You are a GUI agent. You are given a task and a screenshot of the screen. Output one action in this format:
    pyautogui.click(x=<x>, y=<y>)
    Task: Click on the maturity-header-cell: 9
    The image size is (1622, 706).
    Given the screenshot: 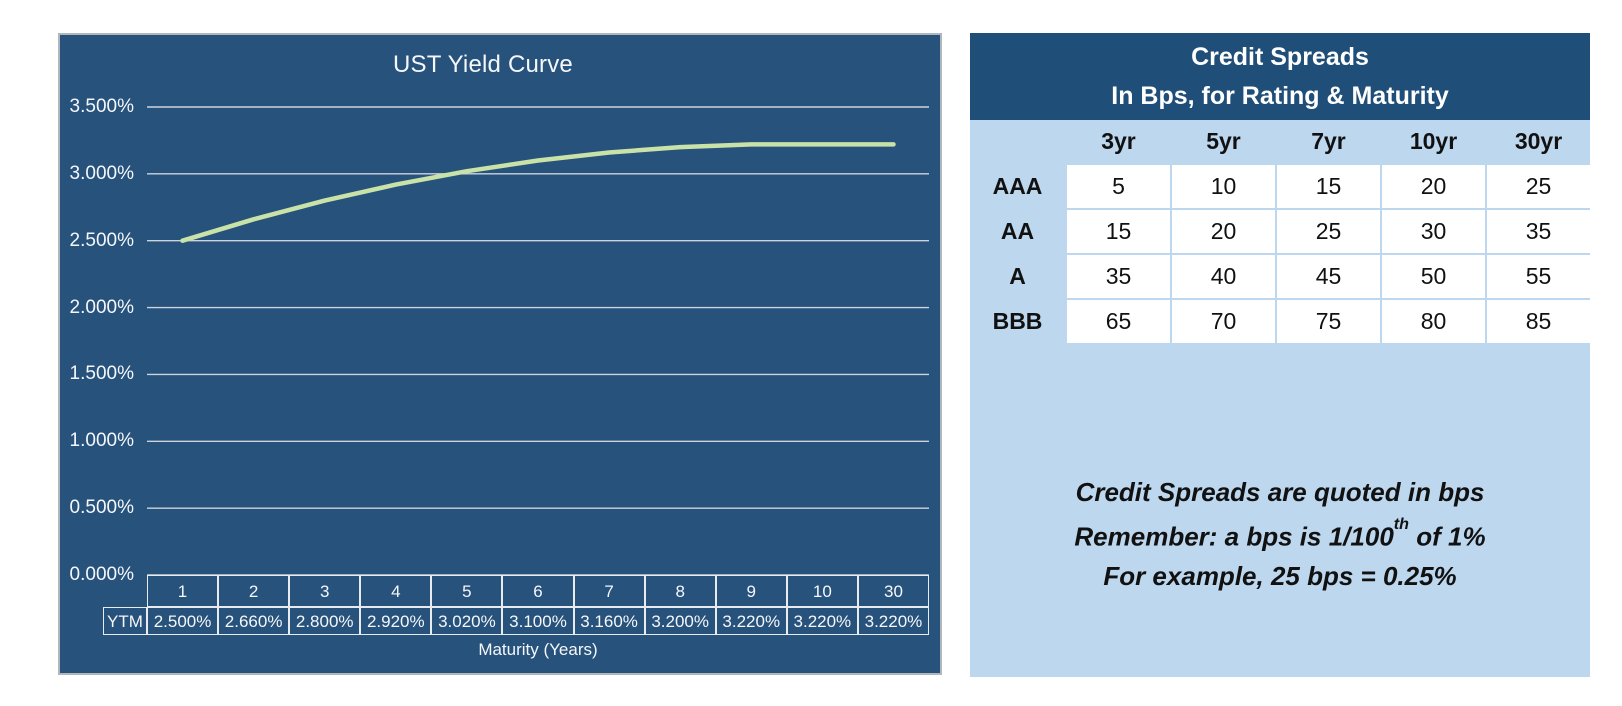 What is the action you would take?
    pyautogui.click(x=751, y=591)
    